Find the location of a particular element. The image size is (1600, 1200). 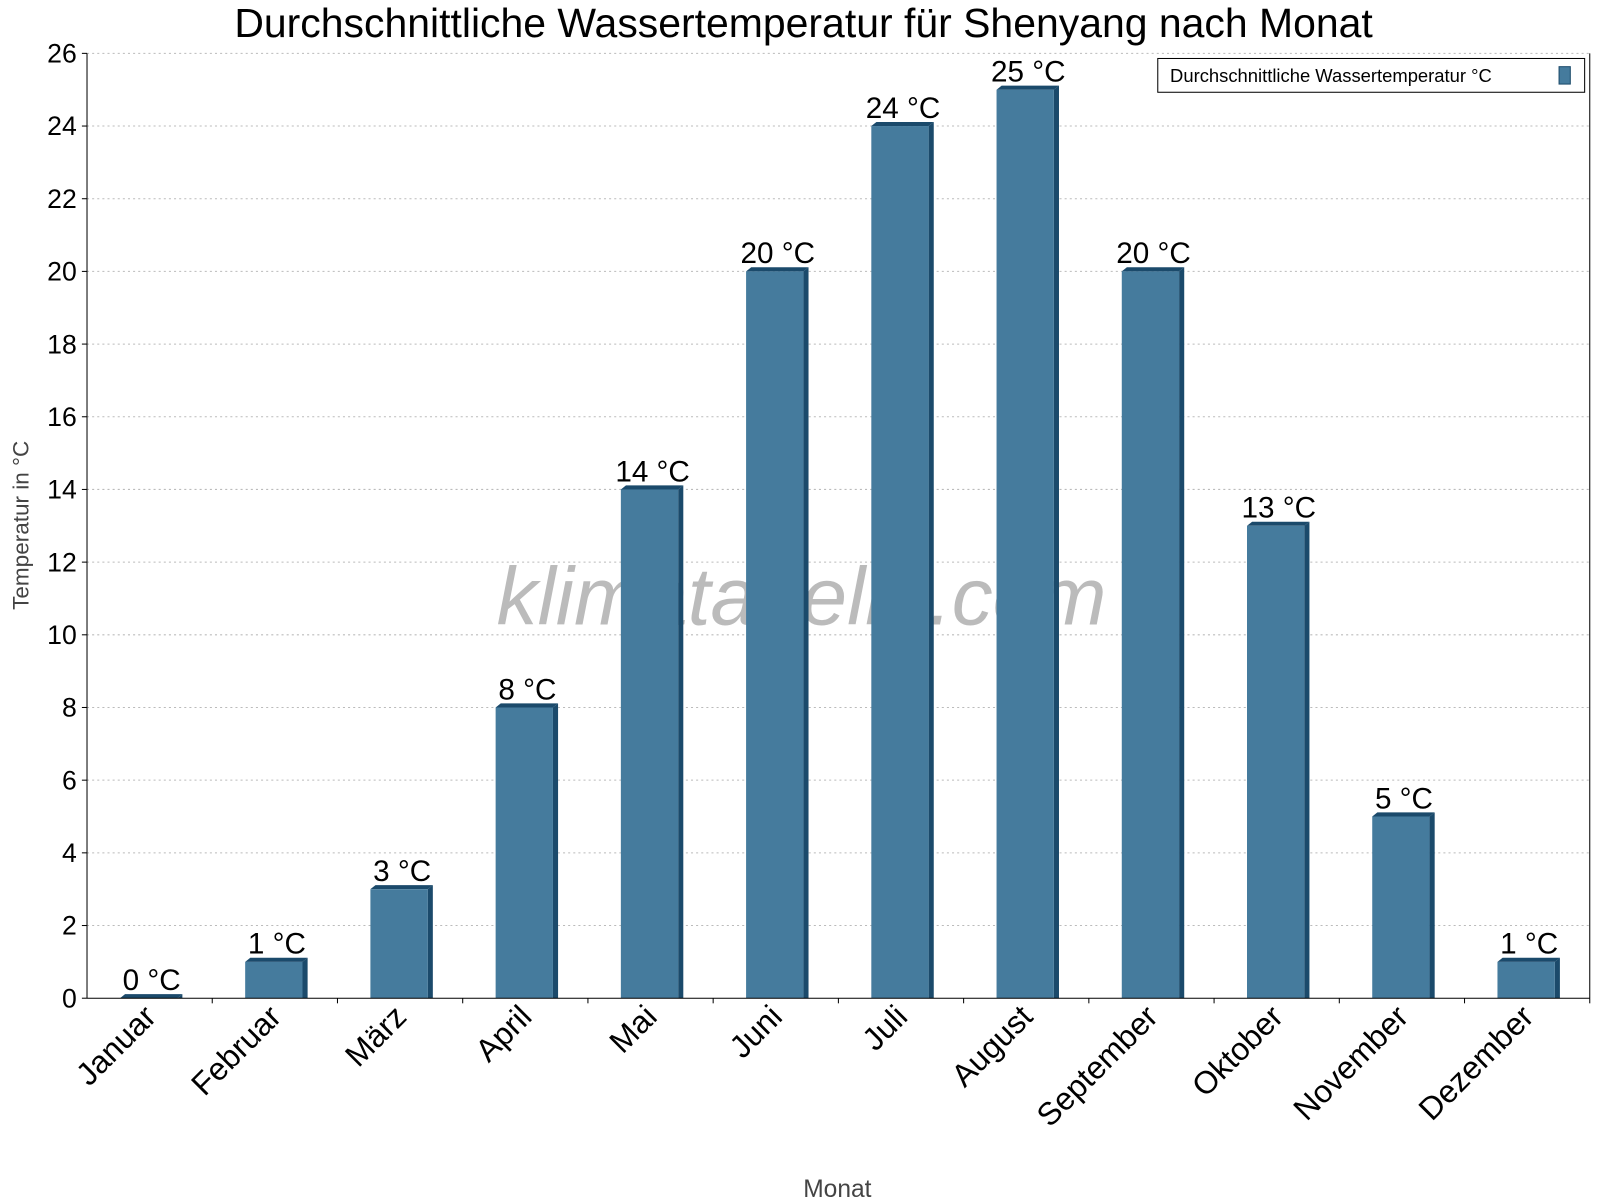

legend: Durchschnittliche Wassertemperatur °C is located at coordinates (1371, 75).